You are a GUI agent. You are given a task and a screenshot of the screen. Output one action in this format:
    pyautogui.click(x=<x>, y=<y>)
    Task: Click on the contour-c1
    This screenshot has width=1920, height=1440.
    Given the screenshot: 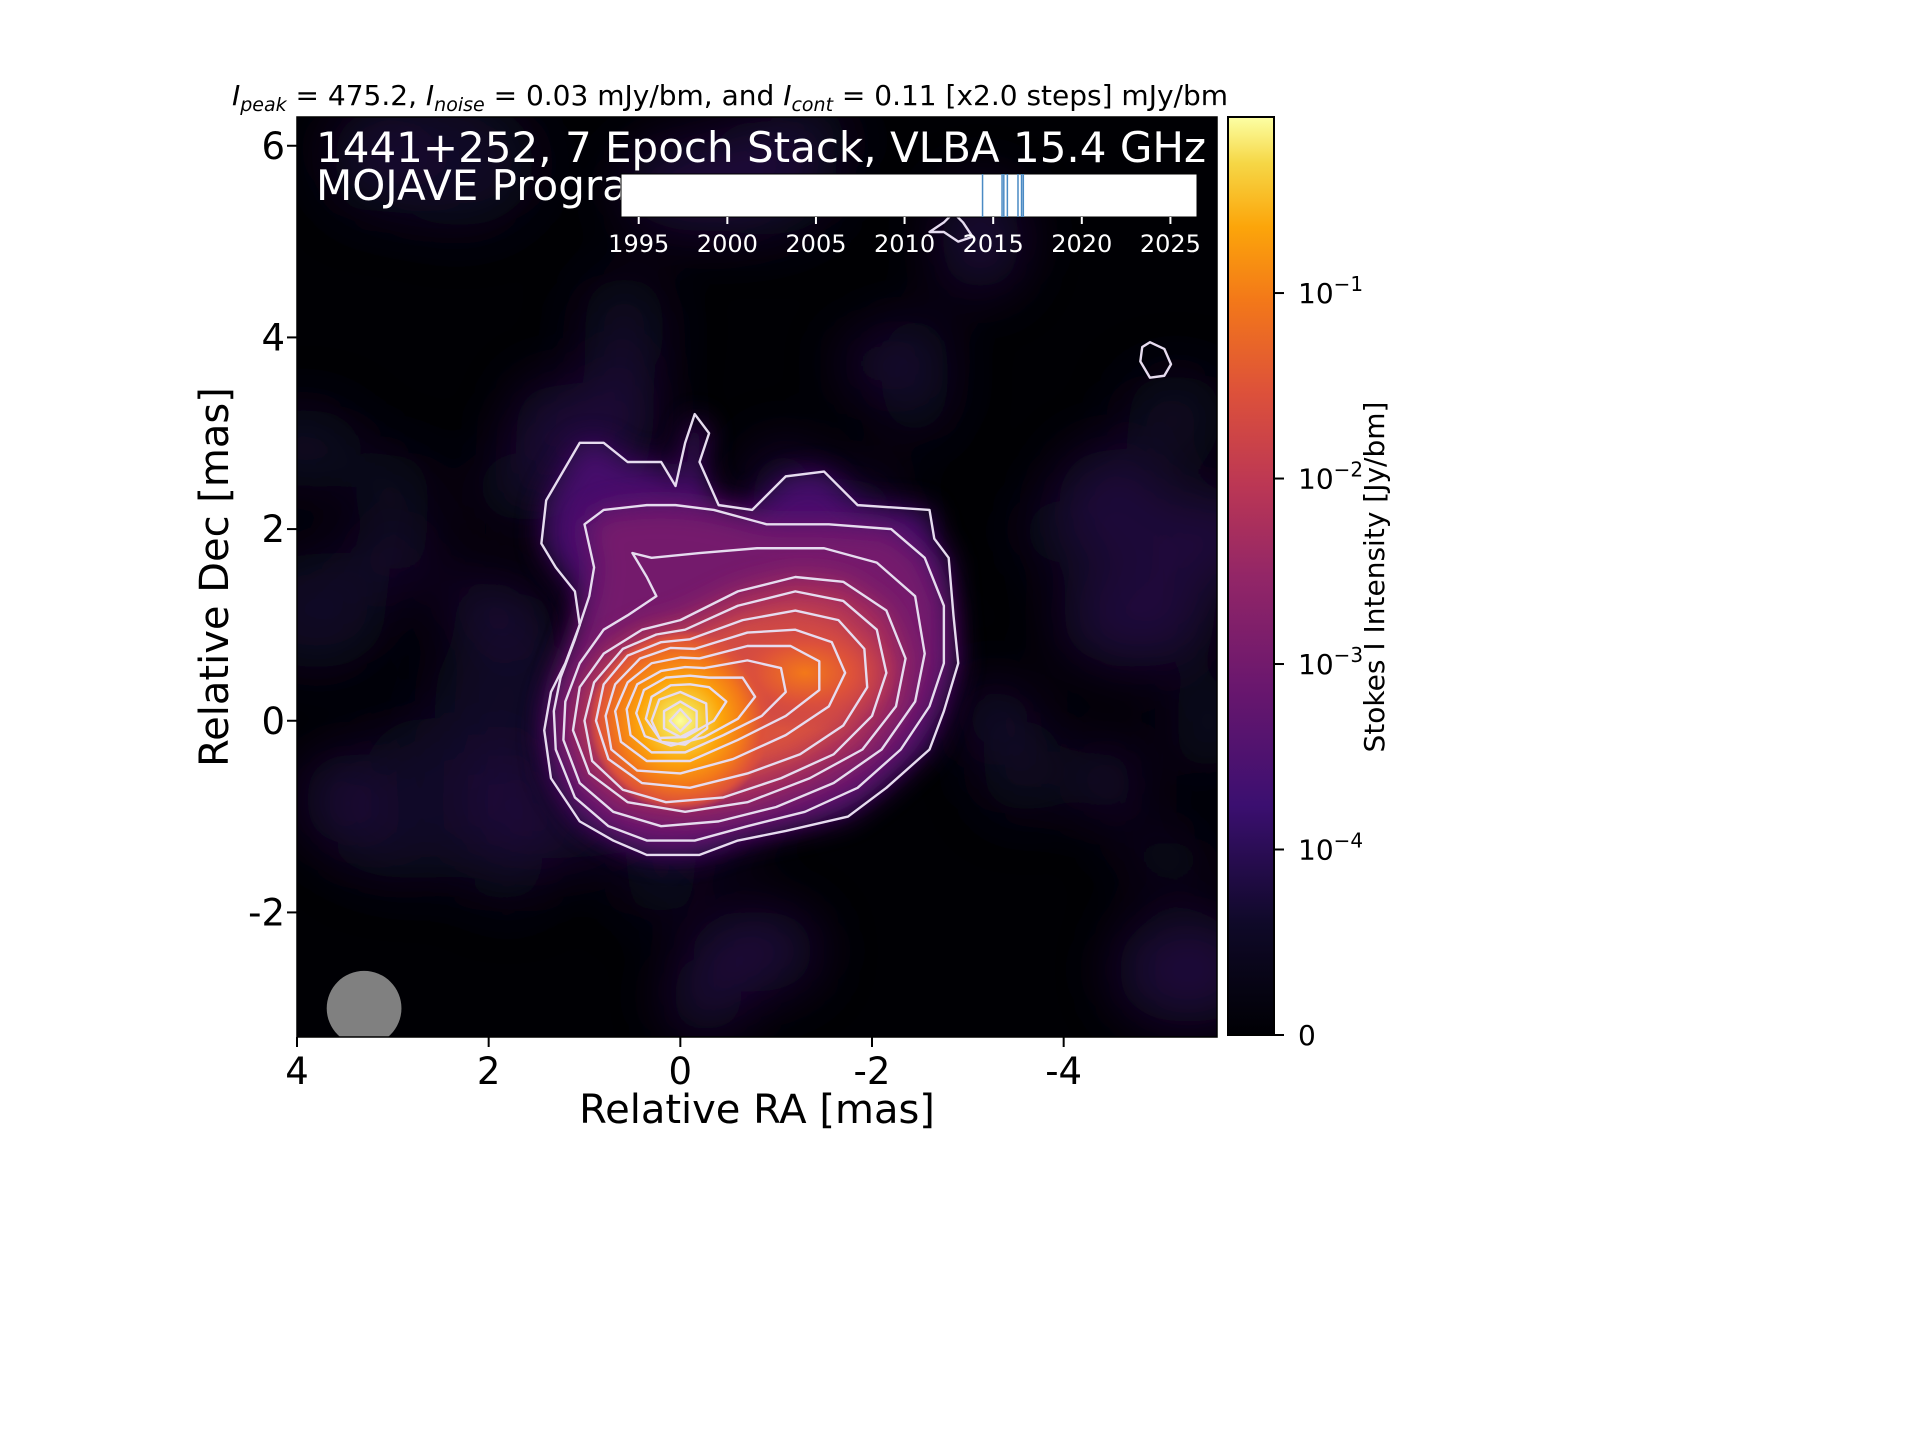 What is the action you would take?
    pyautogui.click(x=750, y=634)
    